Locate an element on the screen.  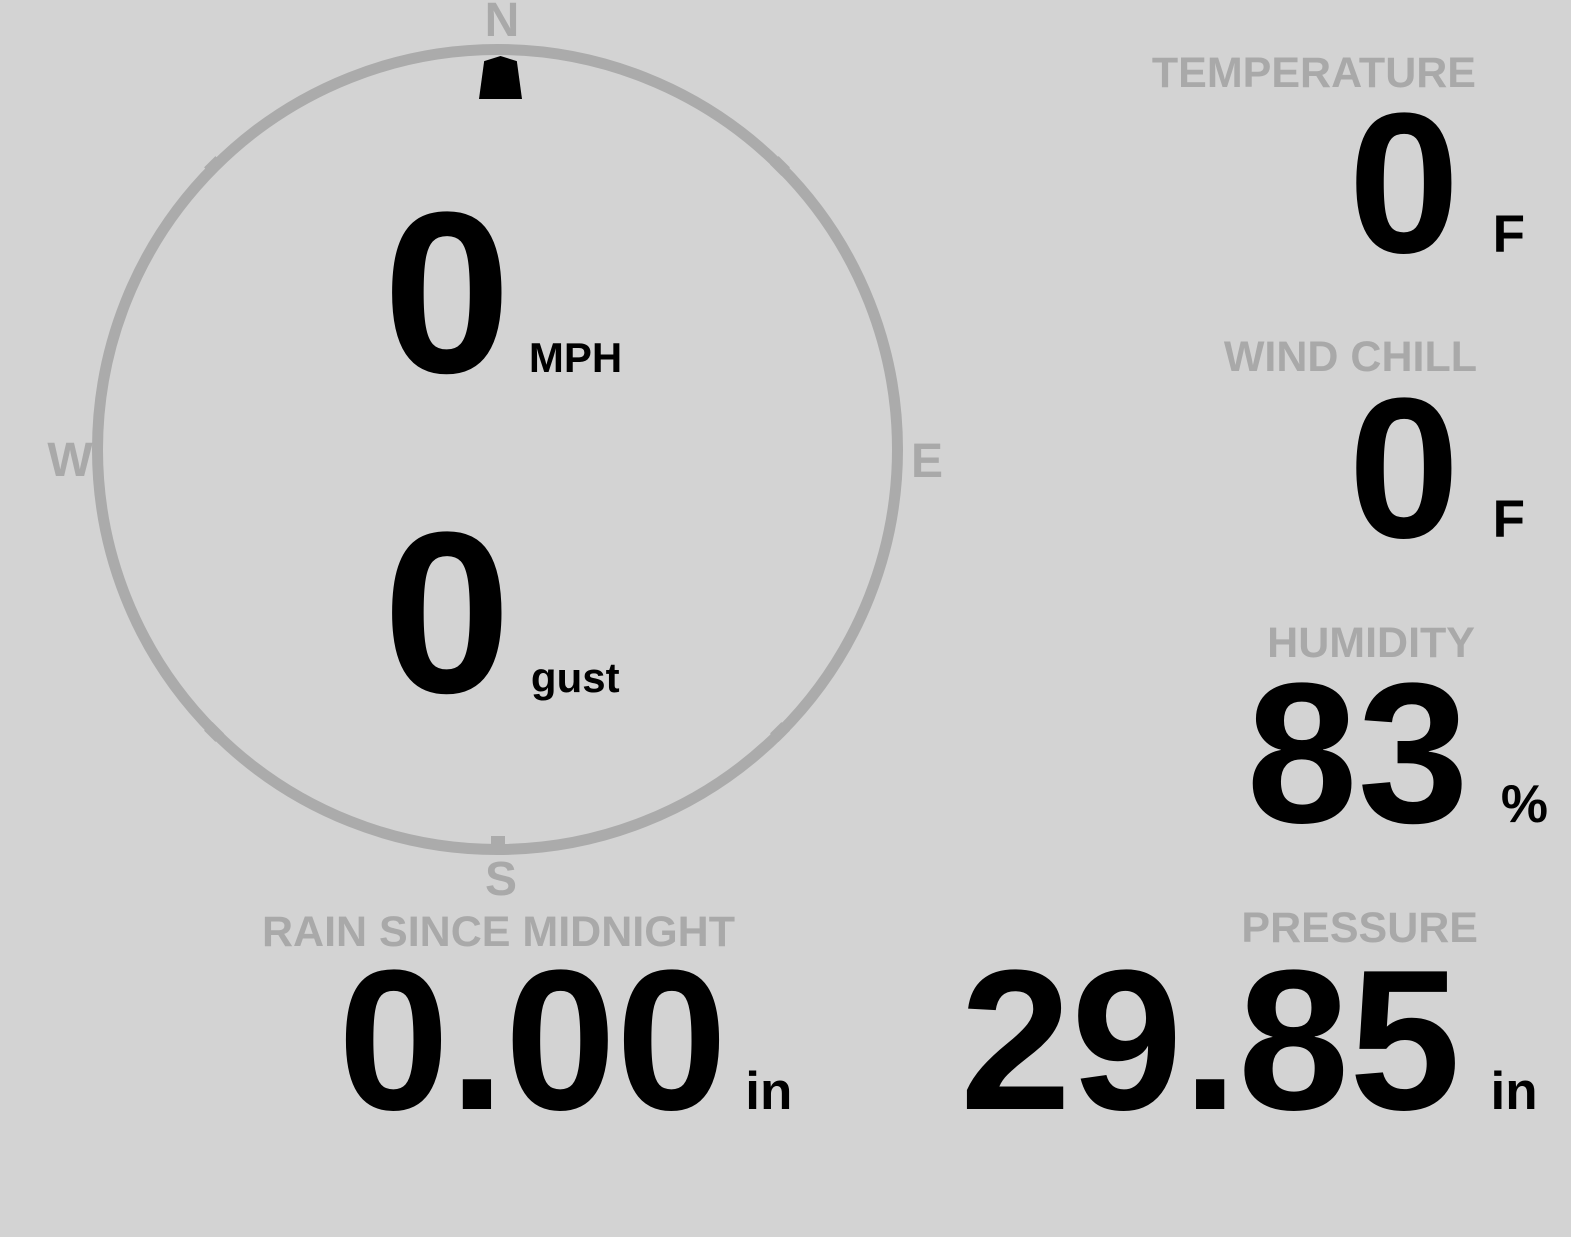
compass-label-east: E is located at coordinates (927, 461).